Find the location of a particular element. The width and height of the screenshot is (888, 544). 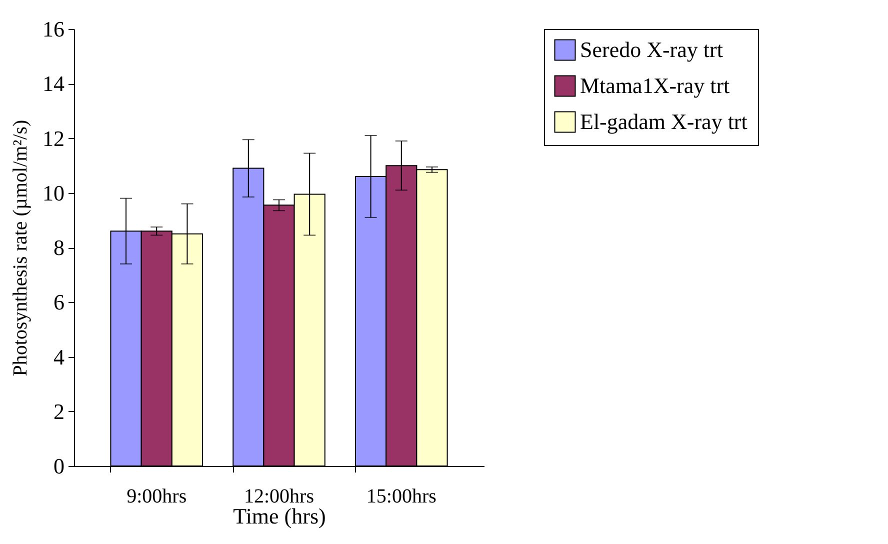

legend-label: Seredo X-ray trt is located at coordinates (651, 49).